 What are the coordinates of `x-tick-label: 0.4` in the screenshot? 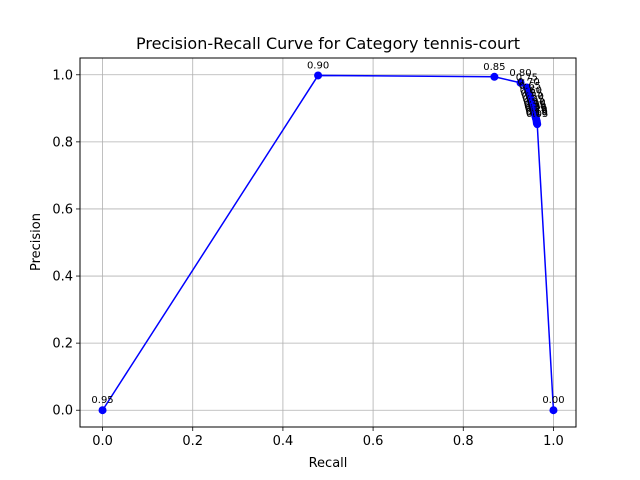 It's located at (283, 441).